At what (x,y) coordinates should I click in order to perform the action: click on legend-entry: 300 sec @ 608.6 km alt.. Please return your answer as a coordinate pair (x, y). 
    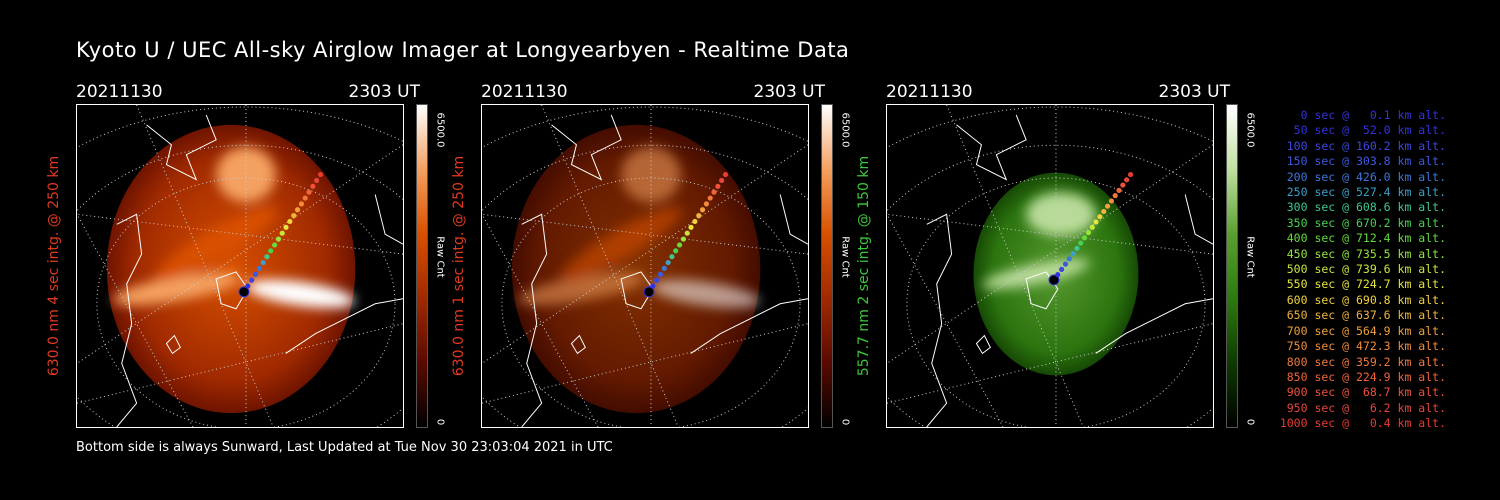
    Looking at the image, I should click on (1366, 207).